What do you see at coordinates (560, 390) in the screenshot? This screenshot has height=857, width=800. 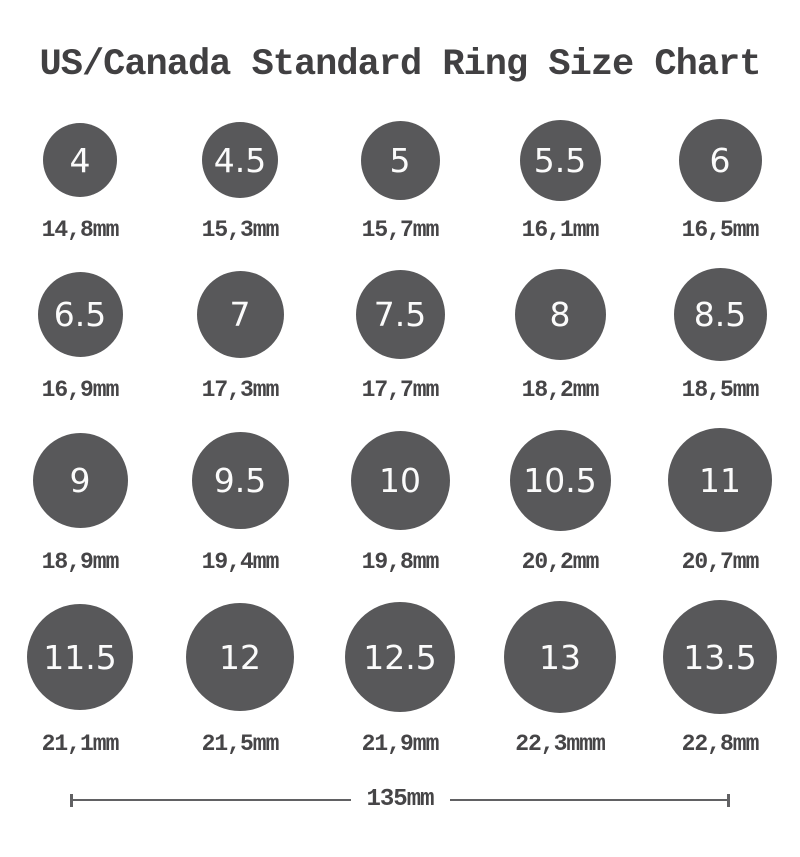 I see `ring-diameter-label: 18,2mm` at bounding box center [560, 390].